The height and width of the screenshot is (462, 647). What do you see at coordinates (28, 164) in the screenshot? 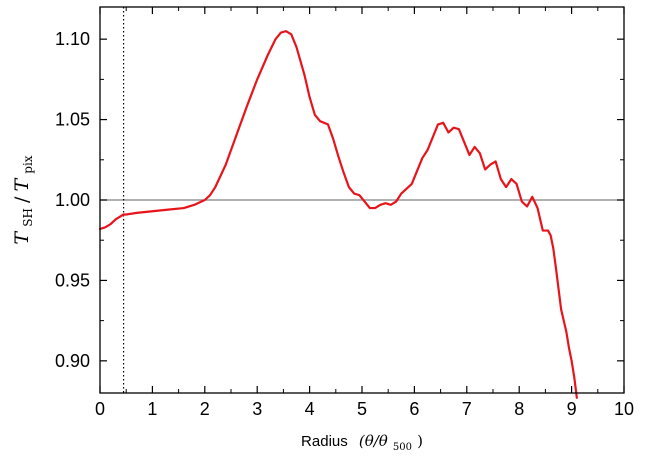
I see `y-axis-label-sub2: pix` at bounding box center [28, 164].